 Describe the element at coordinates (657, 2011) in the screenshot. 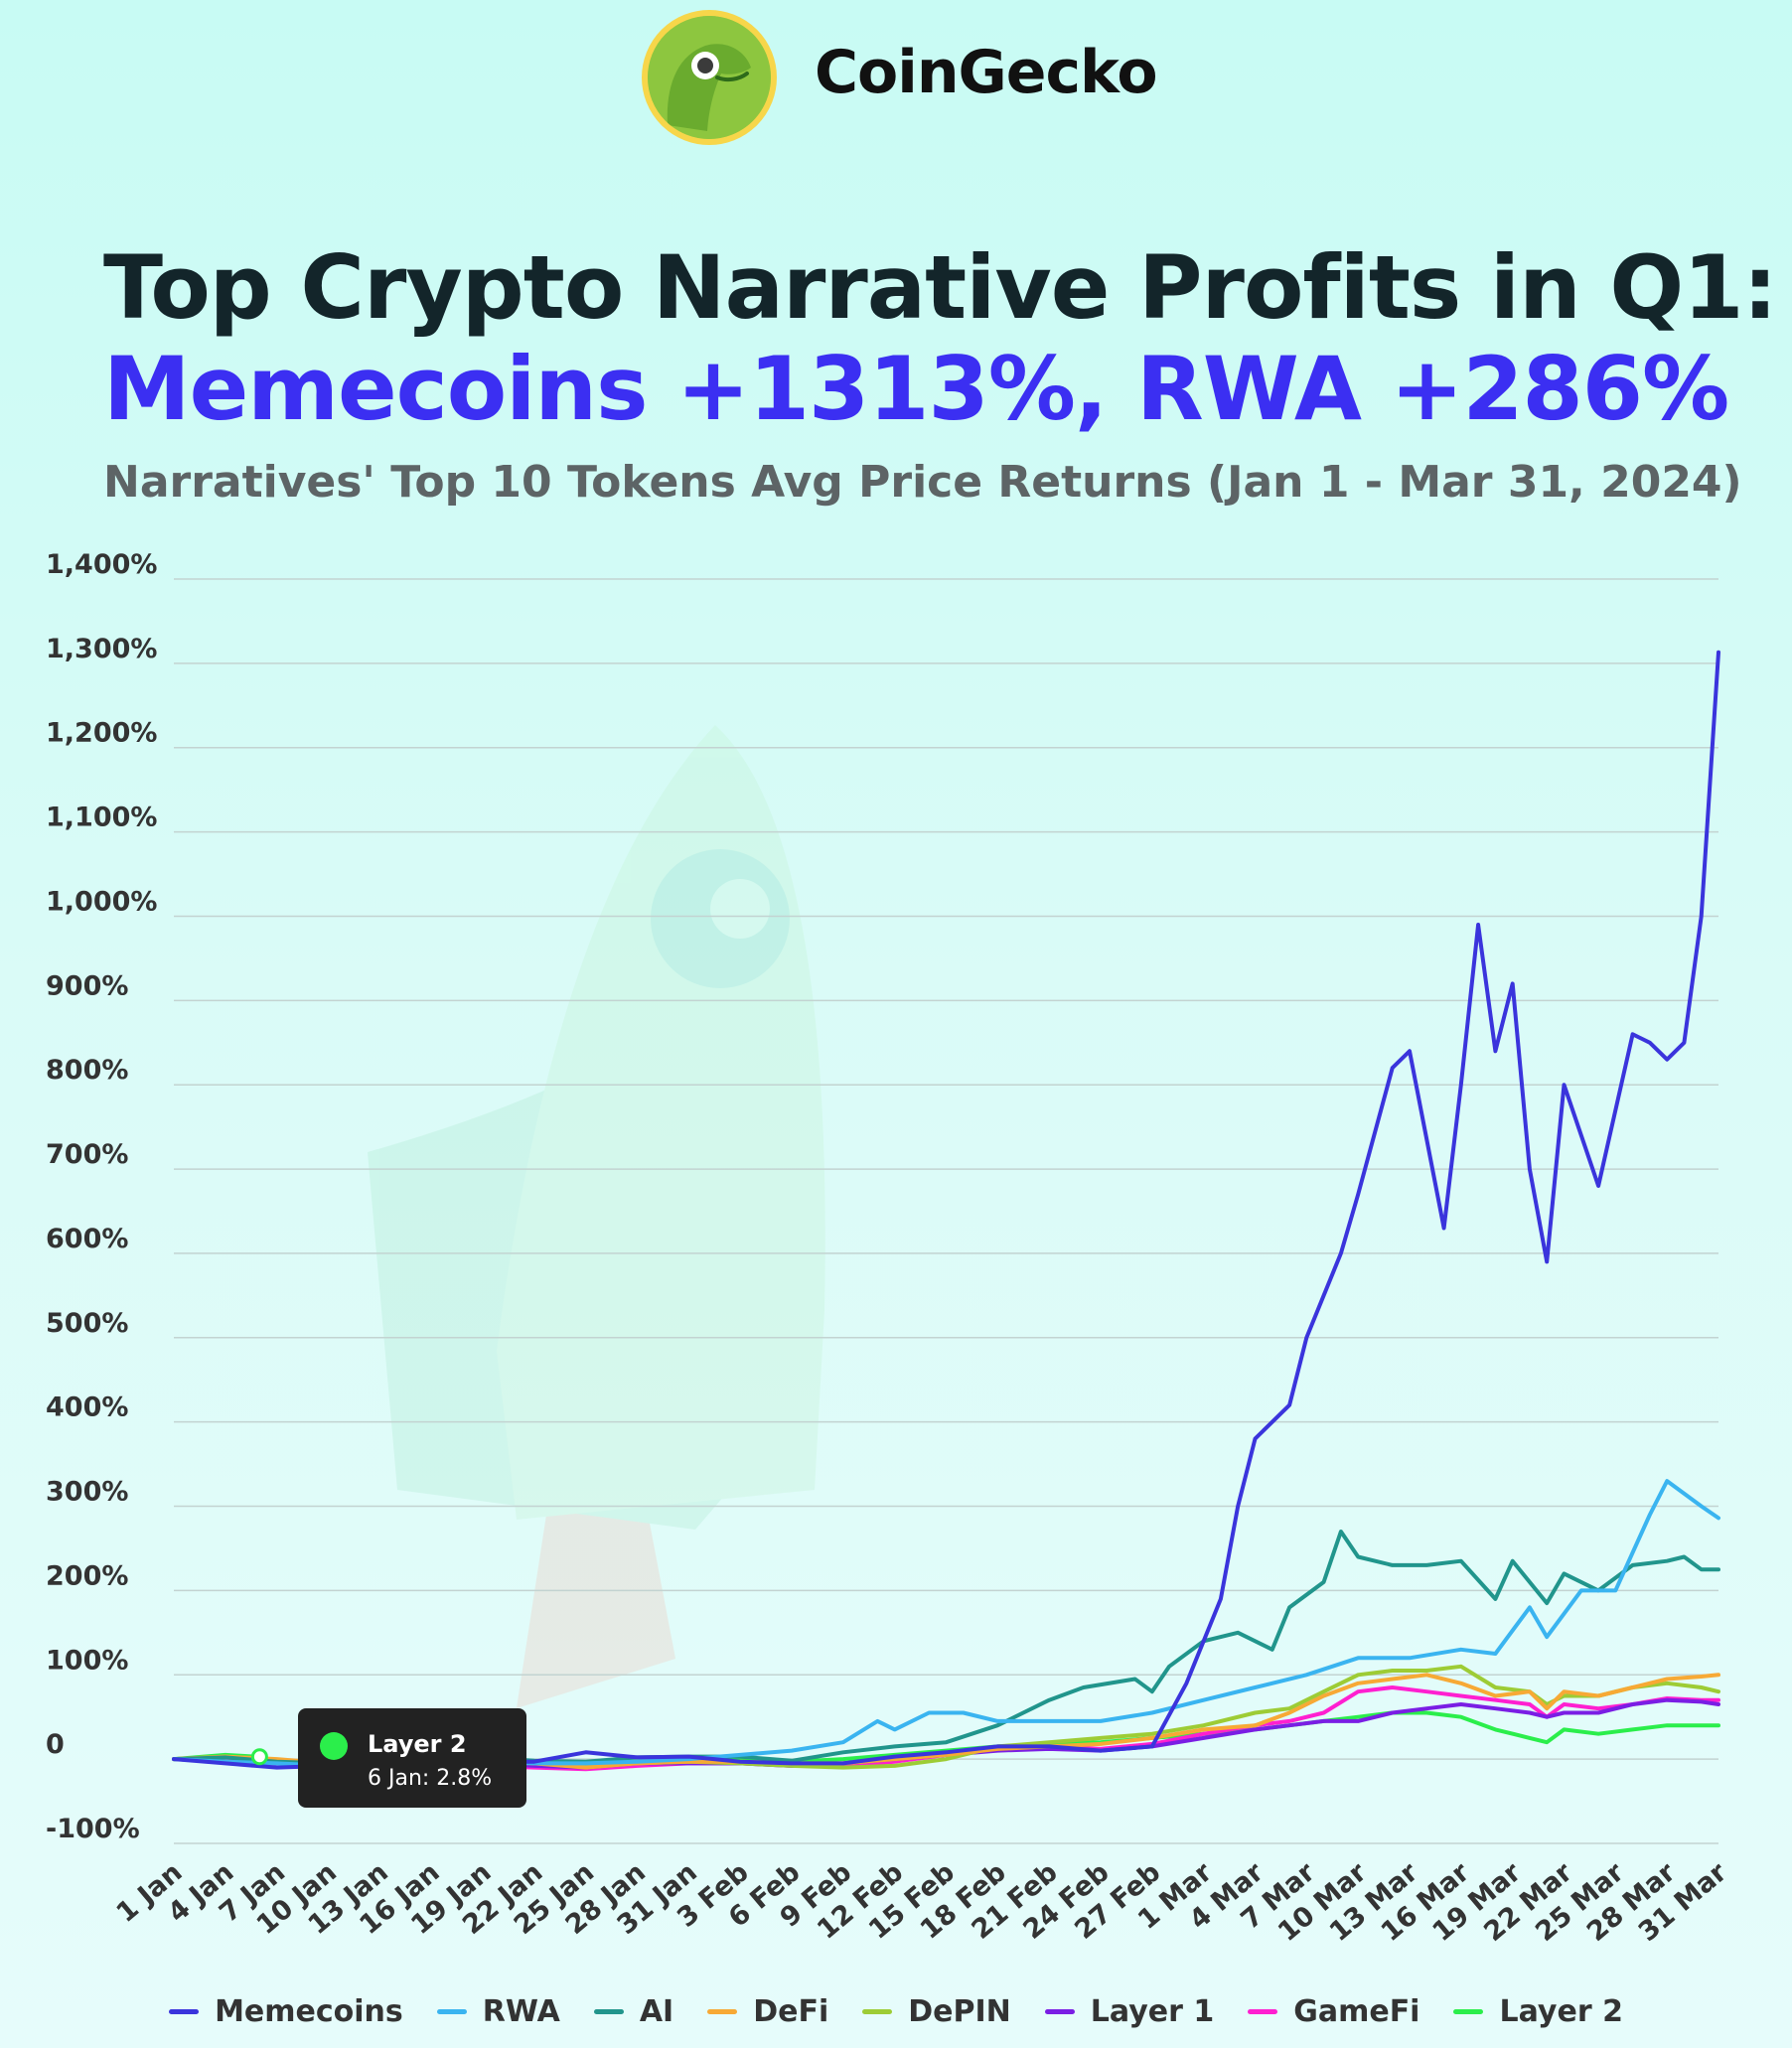

I see `legend-label: AI` at that location.